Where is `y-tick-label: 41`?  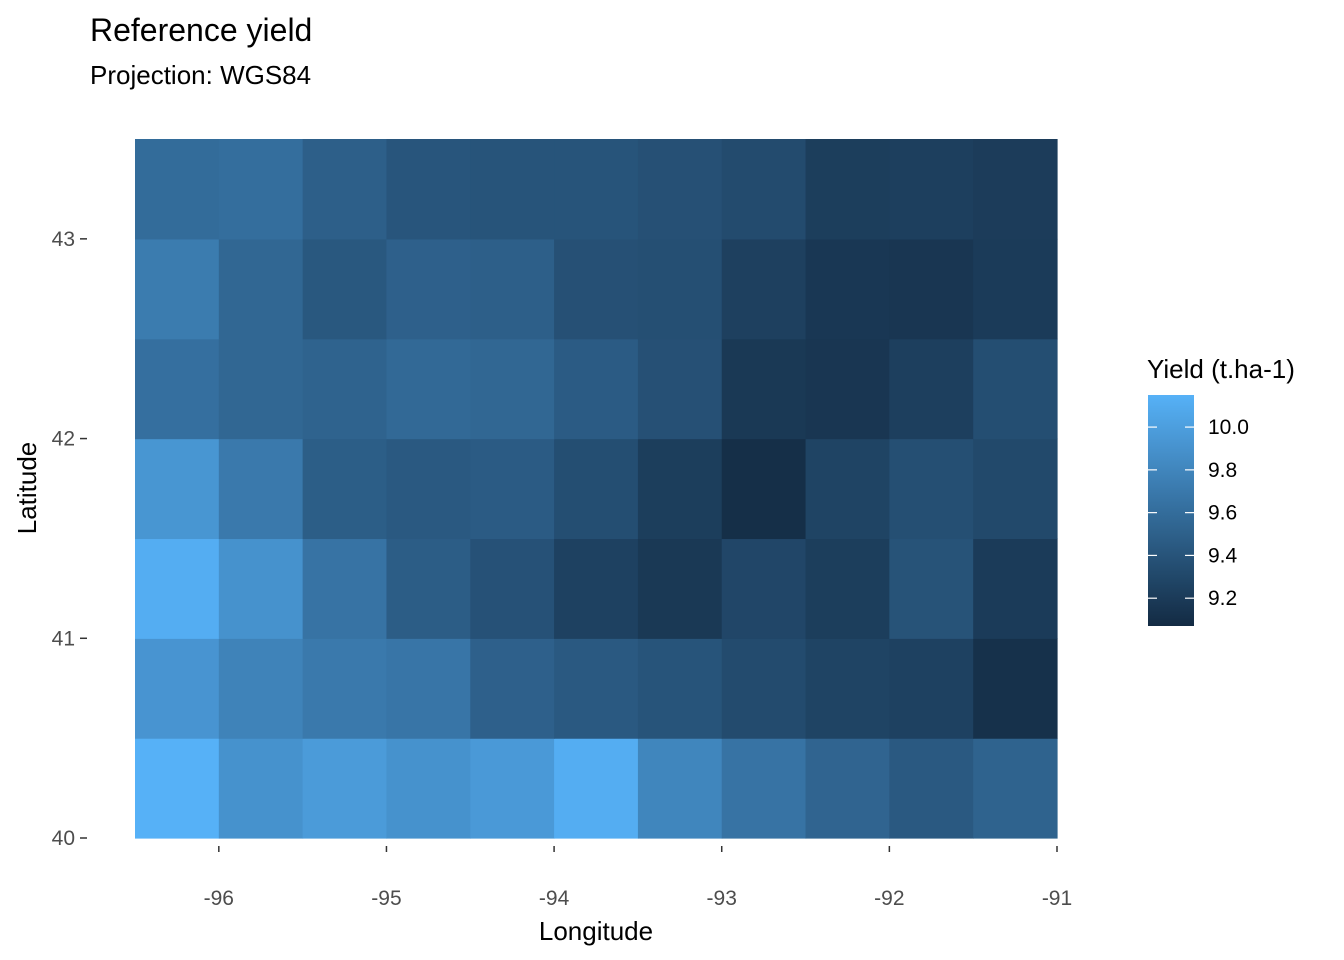 y-tick-label: 41 is located at coordinates (63, 638).